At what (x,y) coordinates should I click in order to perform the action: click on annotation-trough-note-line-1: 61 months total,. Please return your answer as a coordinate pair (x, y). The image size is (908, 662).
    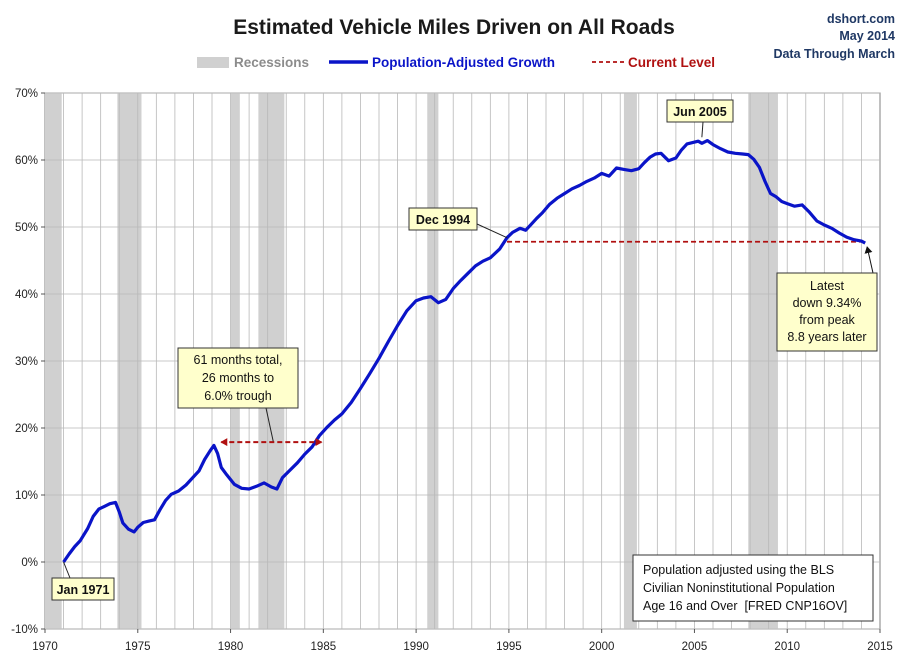
    Looking at the image, I should click on (238, 360).